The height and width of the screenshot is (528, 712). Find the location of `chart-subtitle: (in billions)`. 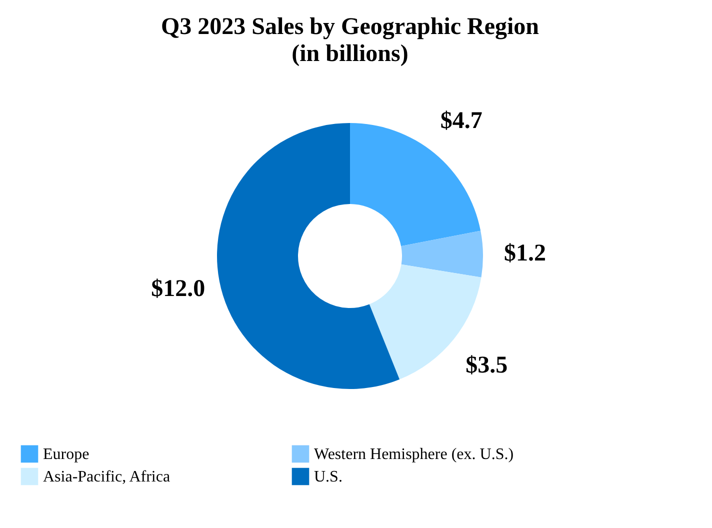

chart-subtitle: (in billions) is located at coordinates (350, 54).